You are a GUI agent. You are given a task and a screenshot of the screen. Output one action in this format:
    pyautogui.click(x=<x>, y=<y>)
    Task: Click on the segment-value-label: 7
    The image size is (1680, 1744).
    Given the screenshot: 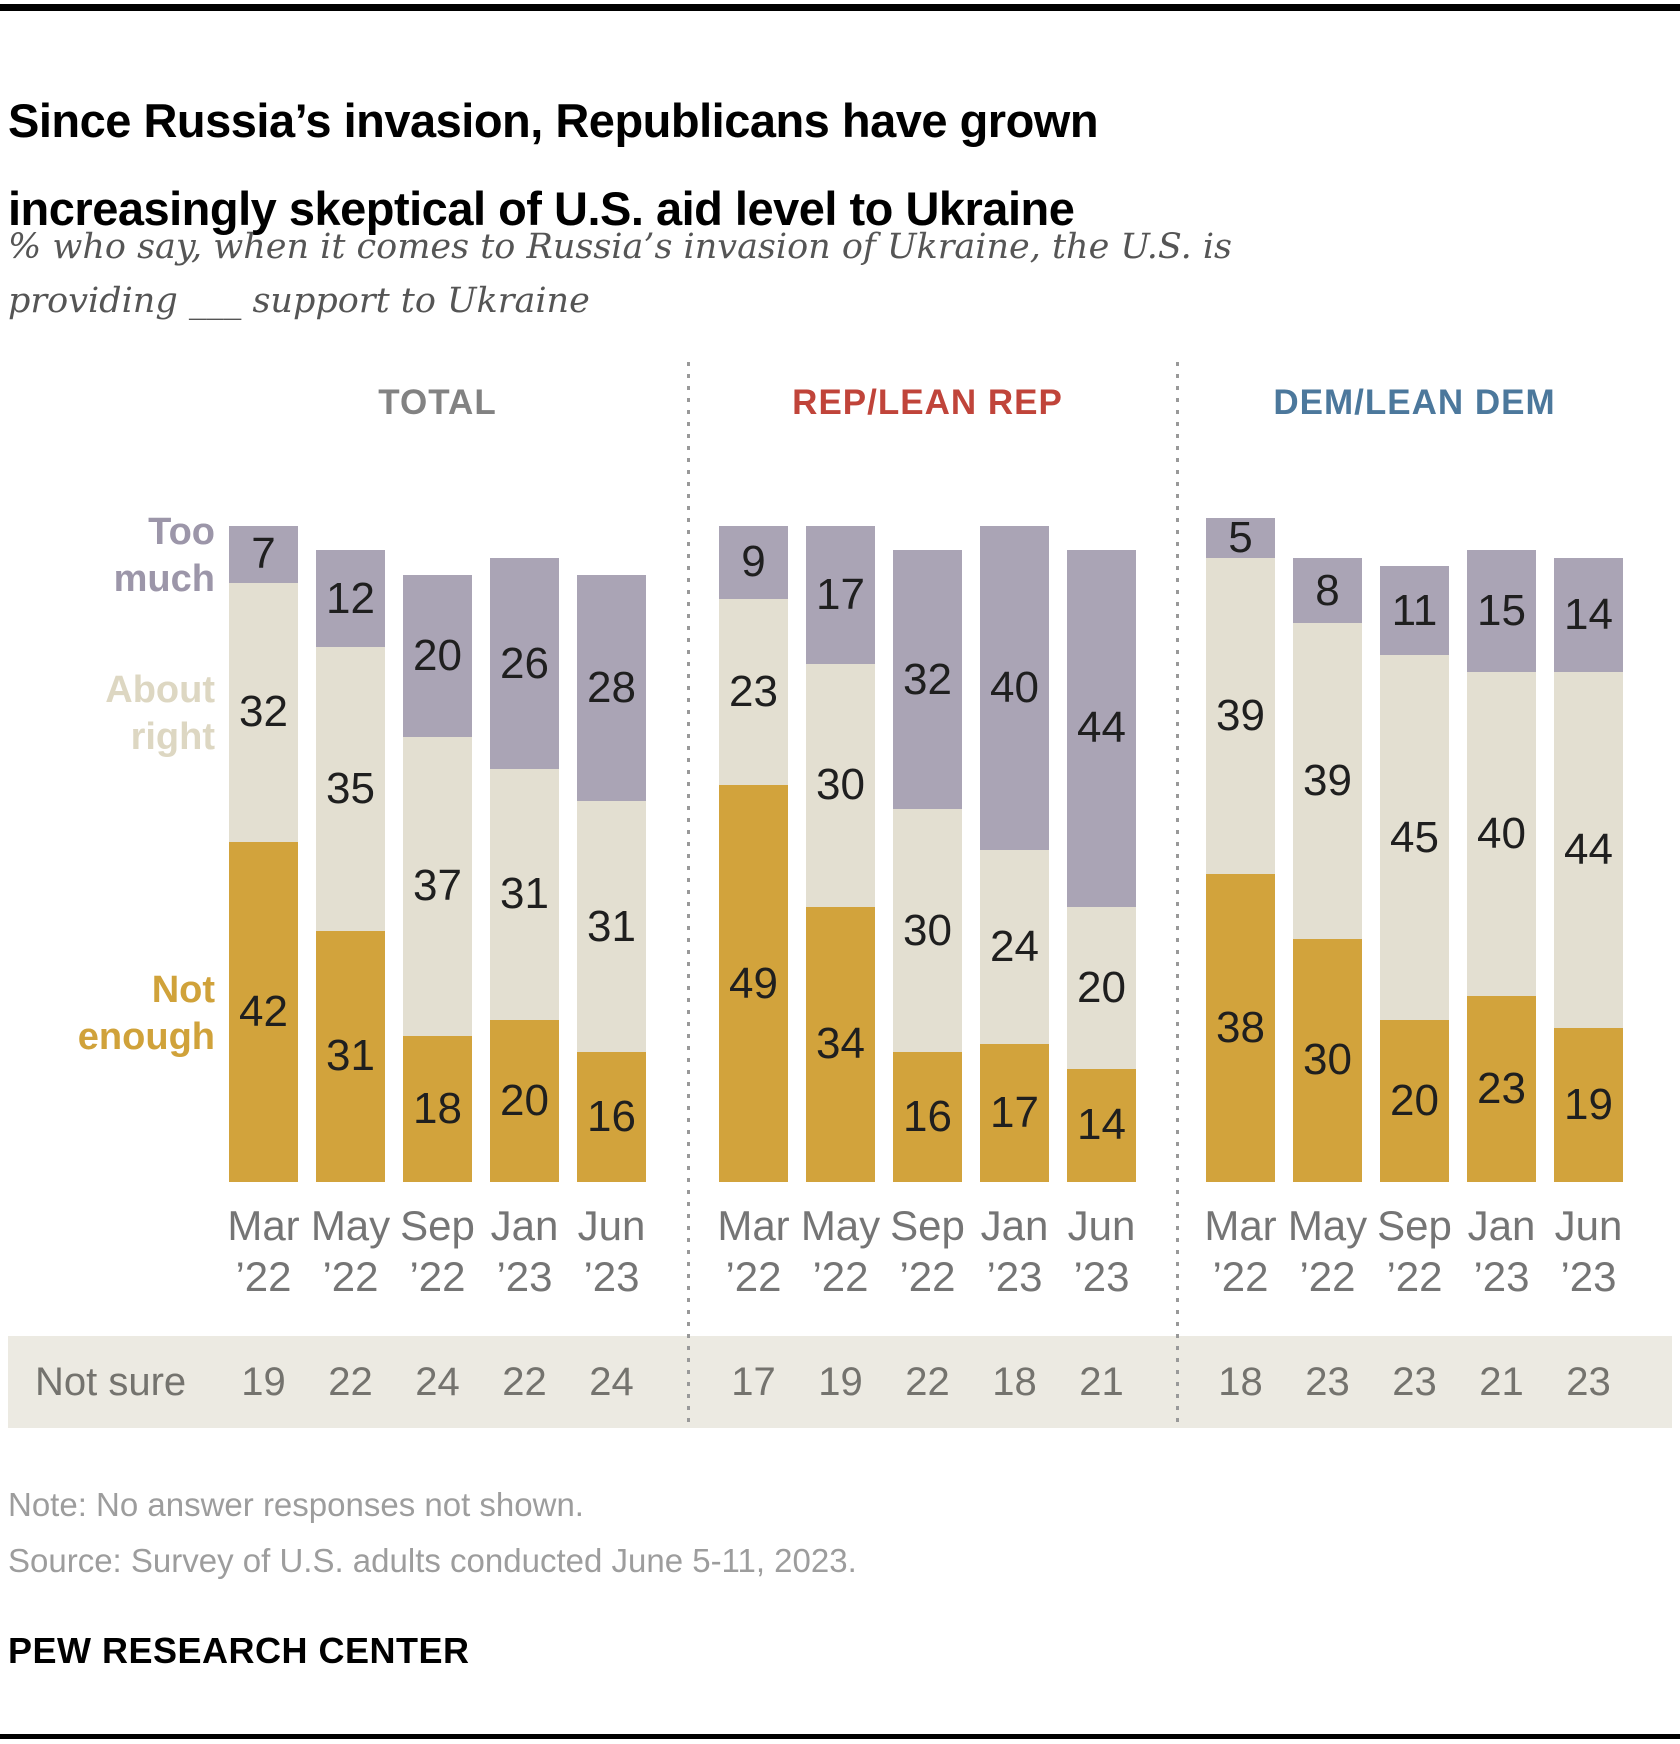 What is the action you would take?
    pyautogui.click(x=263, y=554)
    